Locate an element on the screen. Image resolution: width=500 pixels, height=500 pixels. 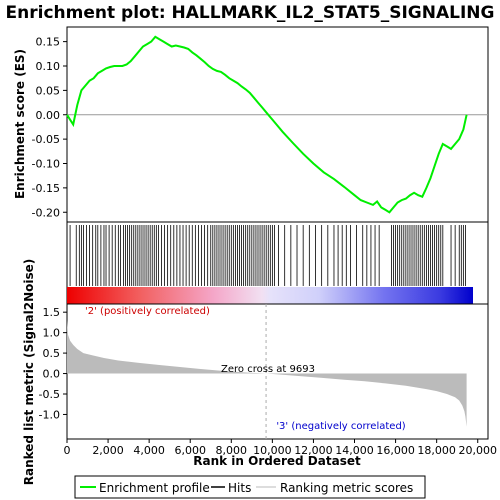
xtick-label: 10,000 is located at coordinates (272, 450).